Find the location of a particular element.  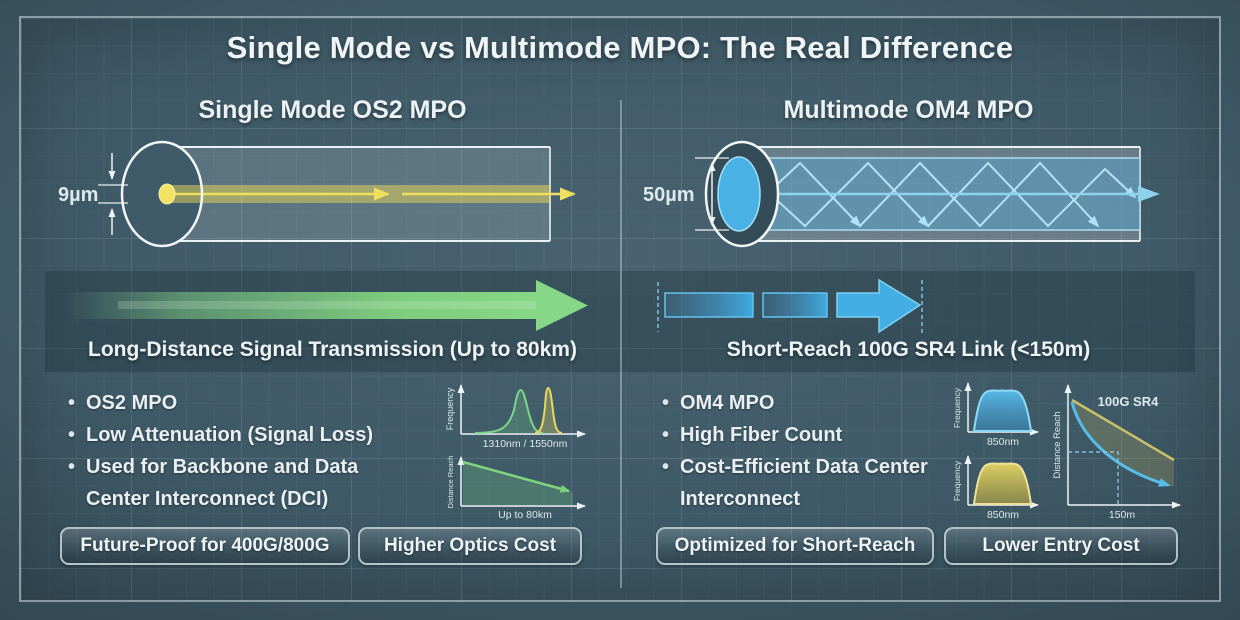

long-distance-arrow is located at coordinates (326, 305).